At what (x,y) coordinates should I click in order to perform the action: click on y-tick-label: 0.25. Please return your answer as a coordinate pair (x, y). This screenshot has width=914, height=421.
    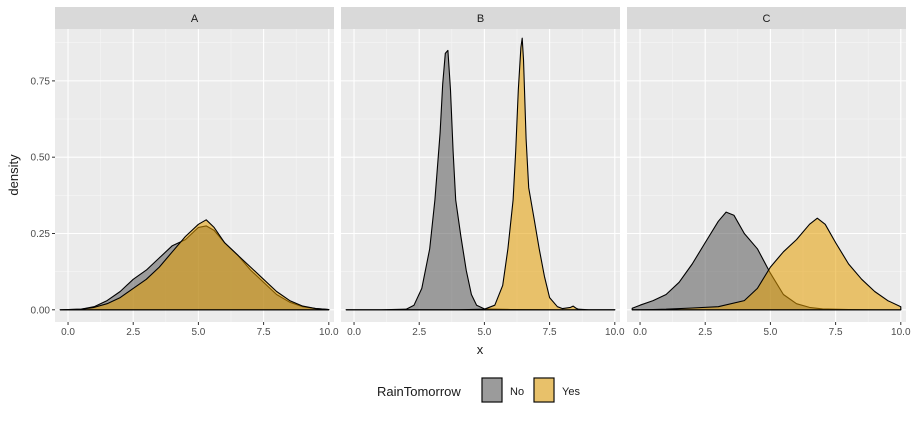
    Looking at the image, I should click on (41, 234).